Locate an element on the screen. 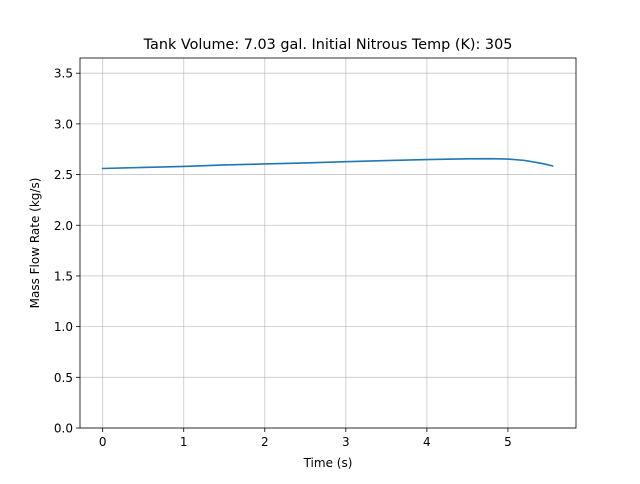 This screenshot has width=640, height=484. y-tick-label: 1.5 is located at coordinates (63, 276).